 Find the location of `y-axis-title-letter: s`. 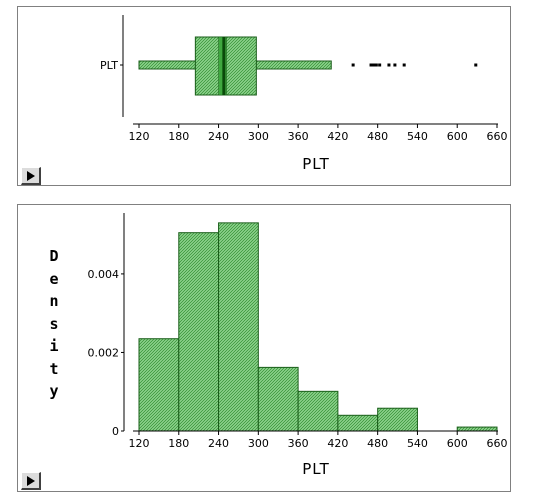

y-axis-title-letter: s is located at coordinates (54, 323).